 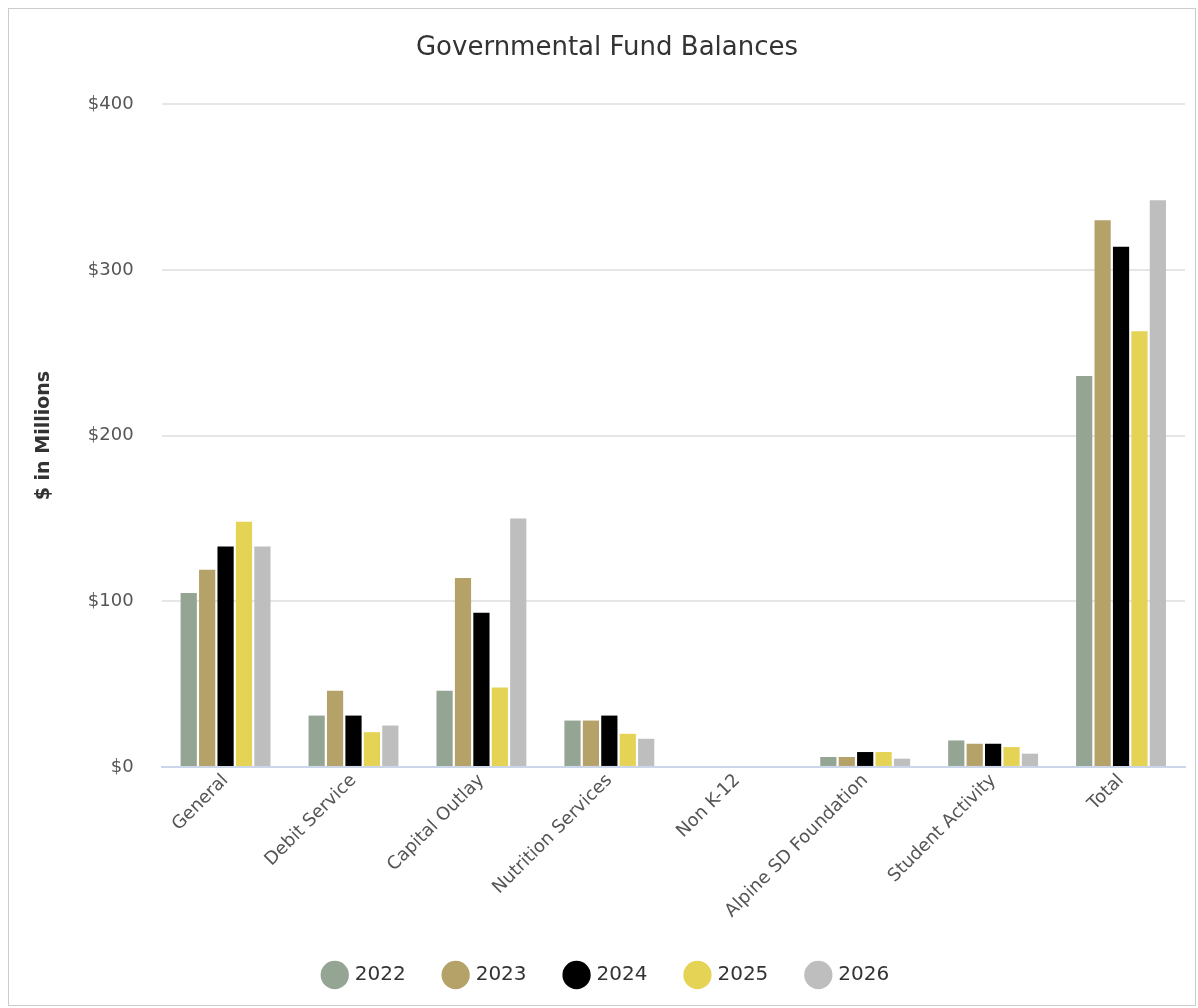 What do you see at coordinates (864, 973) in the screenshot?
I see `legend-label: 2026` at bounding box center [864, 973].